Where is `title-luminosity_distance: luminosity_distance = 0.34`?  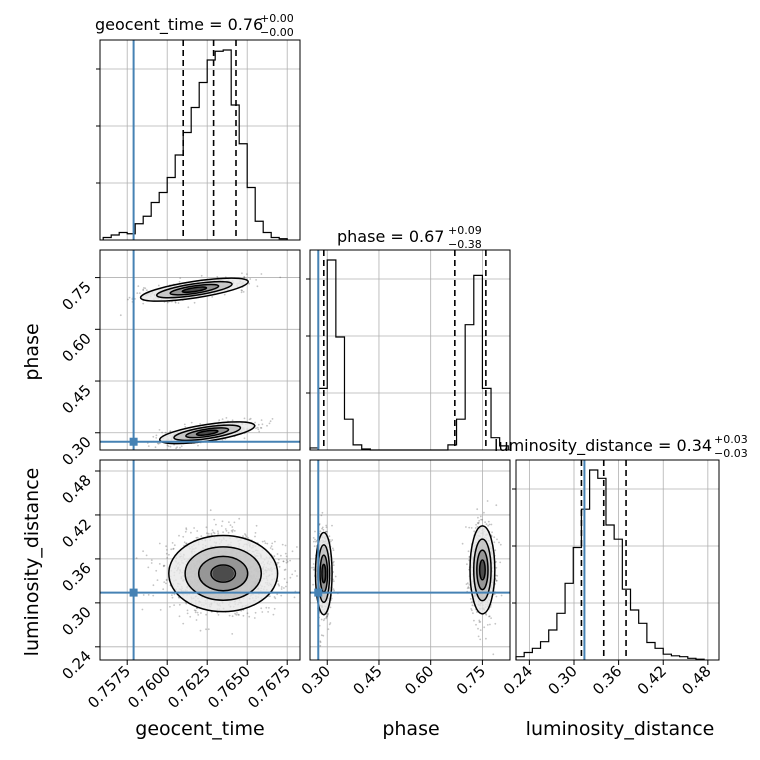
title-luminosity_distance: luminosity_distance = 0.34 is located at coordinates (603, 446).